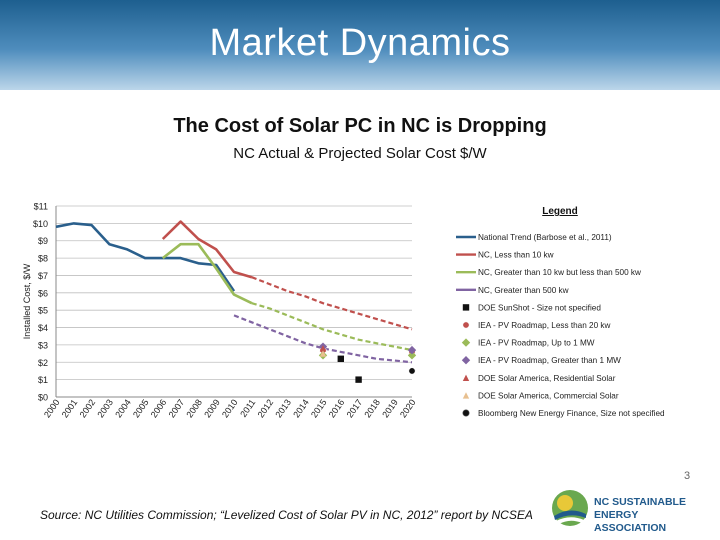 This screenshot has height=540, width=720. What do you see at coordinates (560, 211) in the screenshot?
I see `legend-title: Legend` at bounding box center [560, 211].